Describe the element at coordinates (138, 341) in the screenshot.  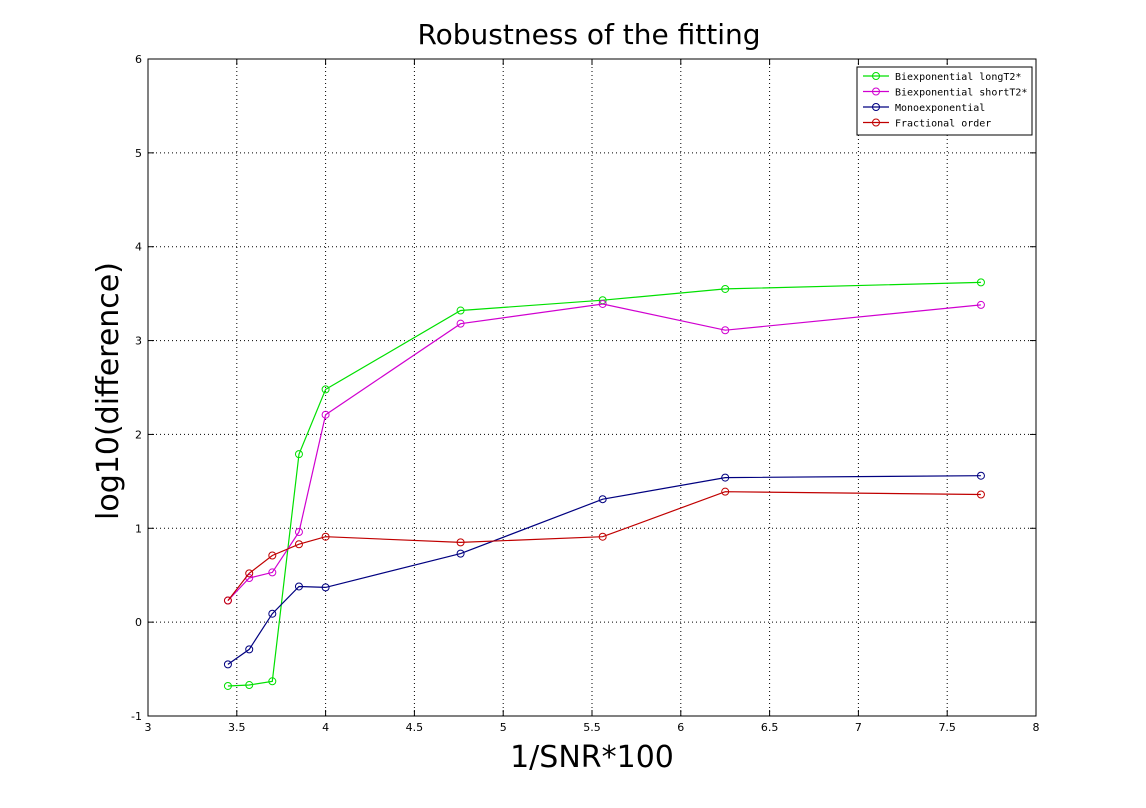
I see `y-tick-label: 3` at that location.